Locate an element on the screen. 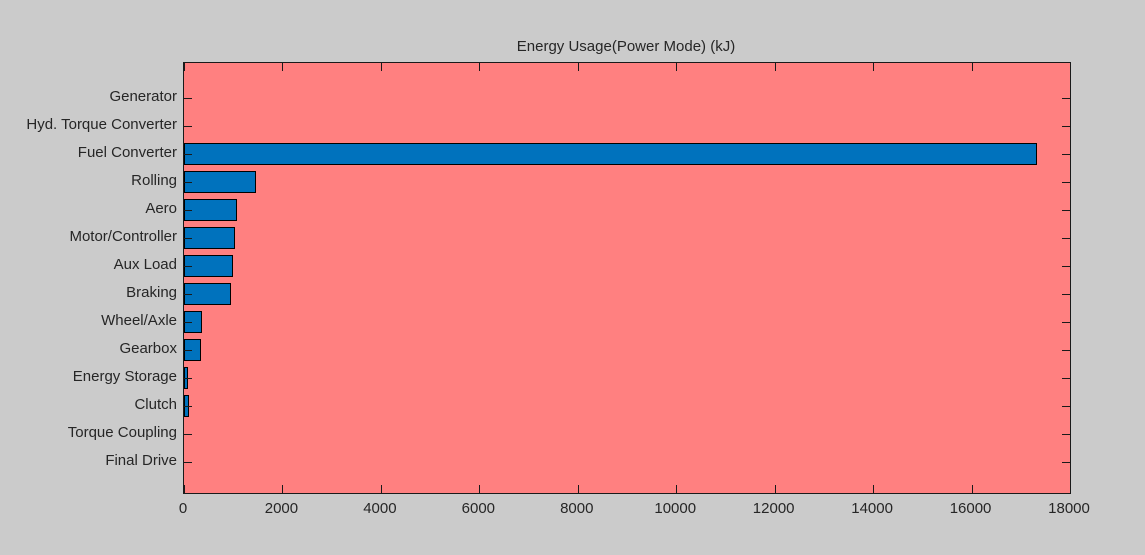 Image resolution: width=1145 pixels, height=555 pixels. y-axis-label: Energy Storage is located at coordinates (124, 376).